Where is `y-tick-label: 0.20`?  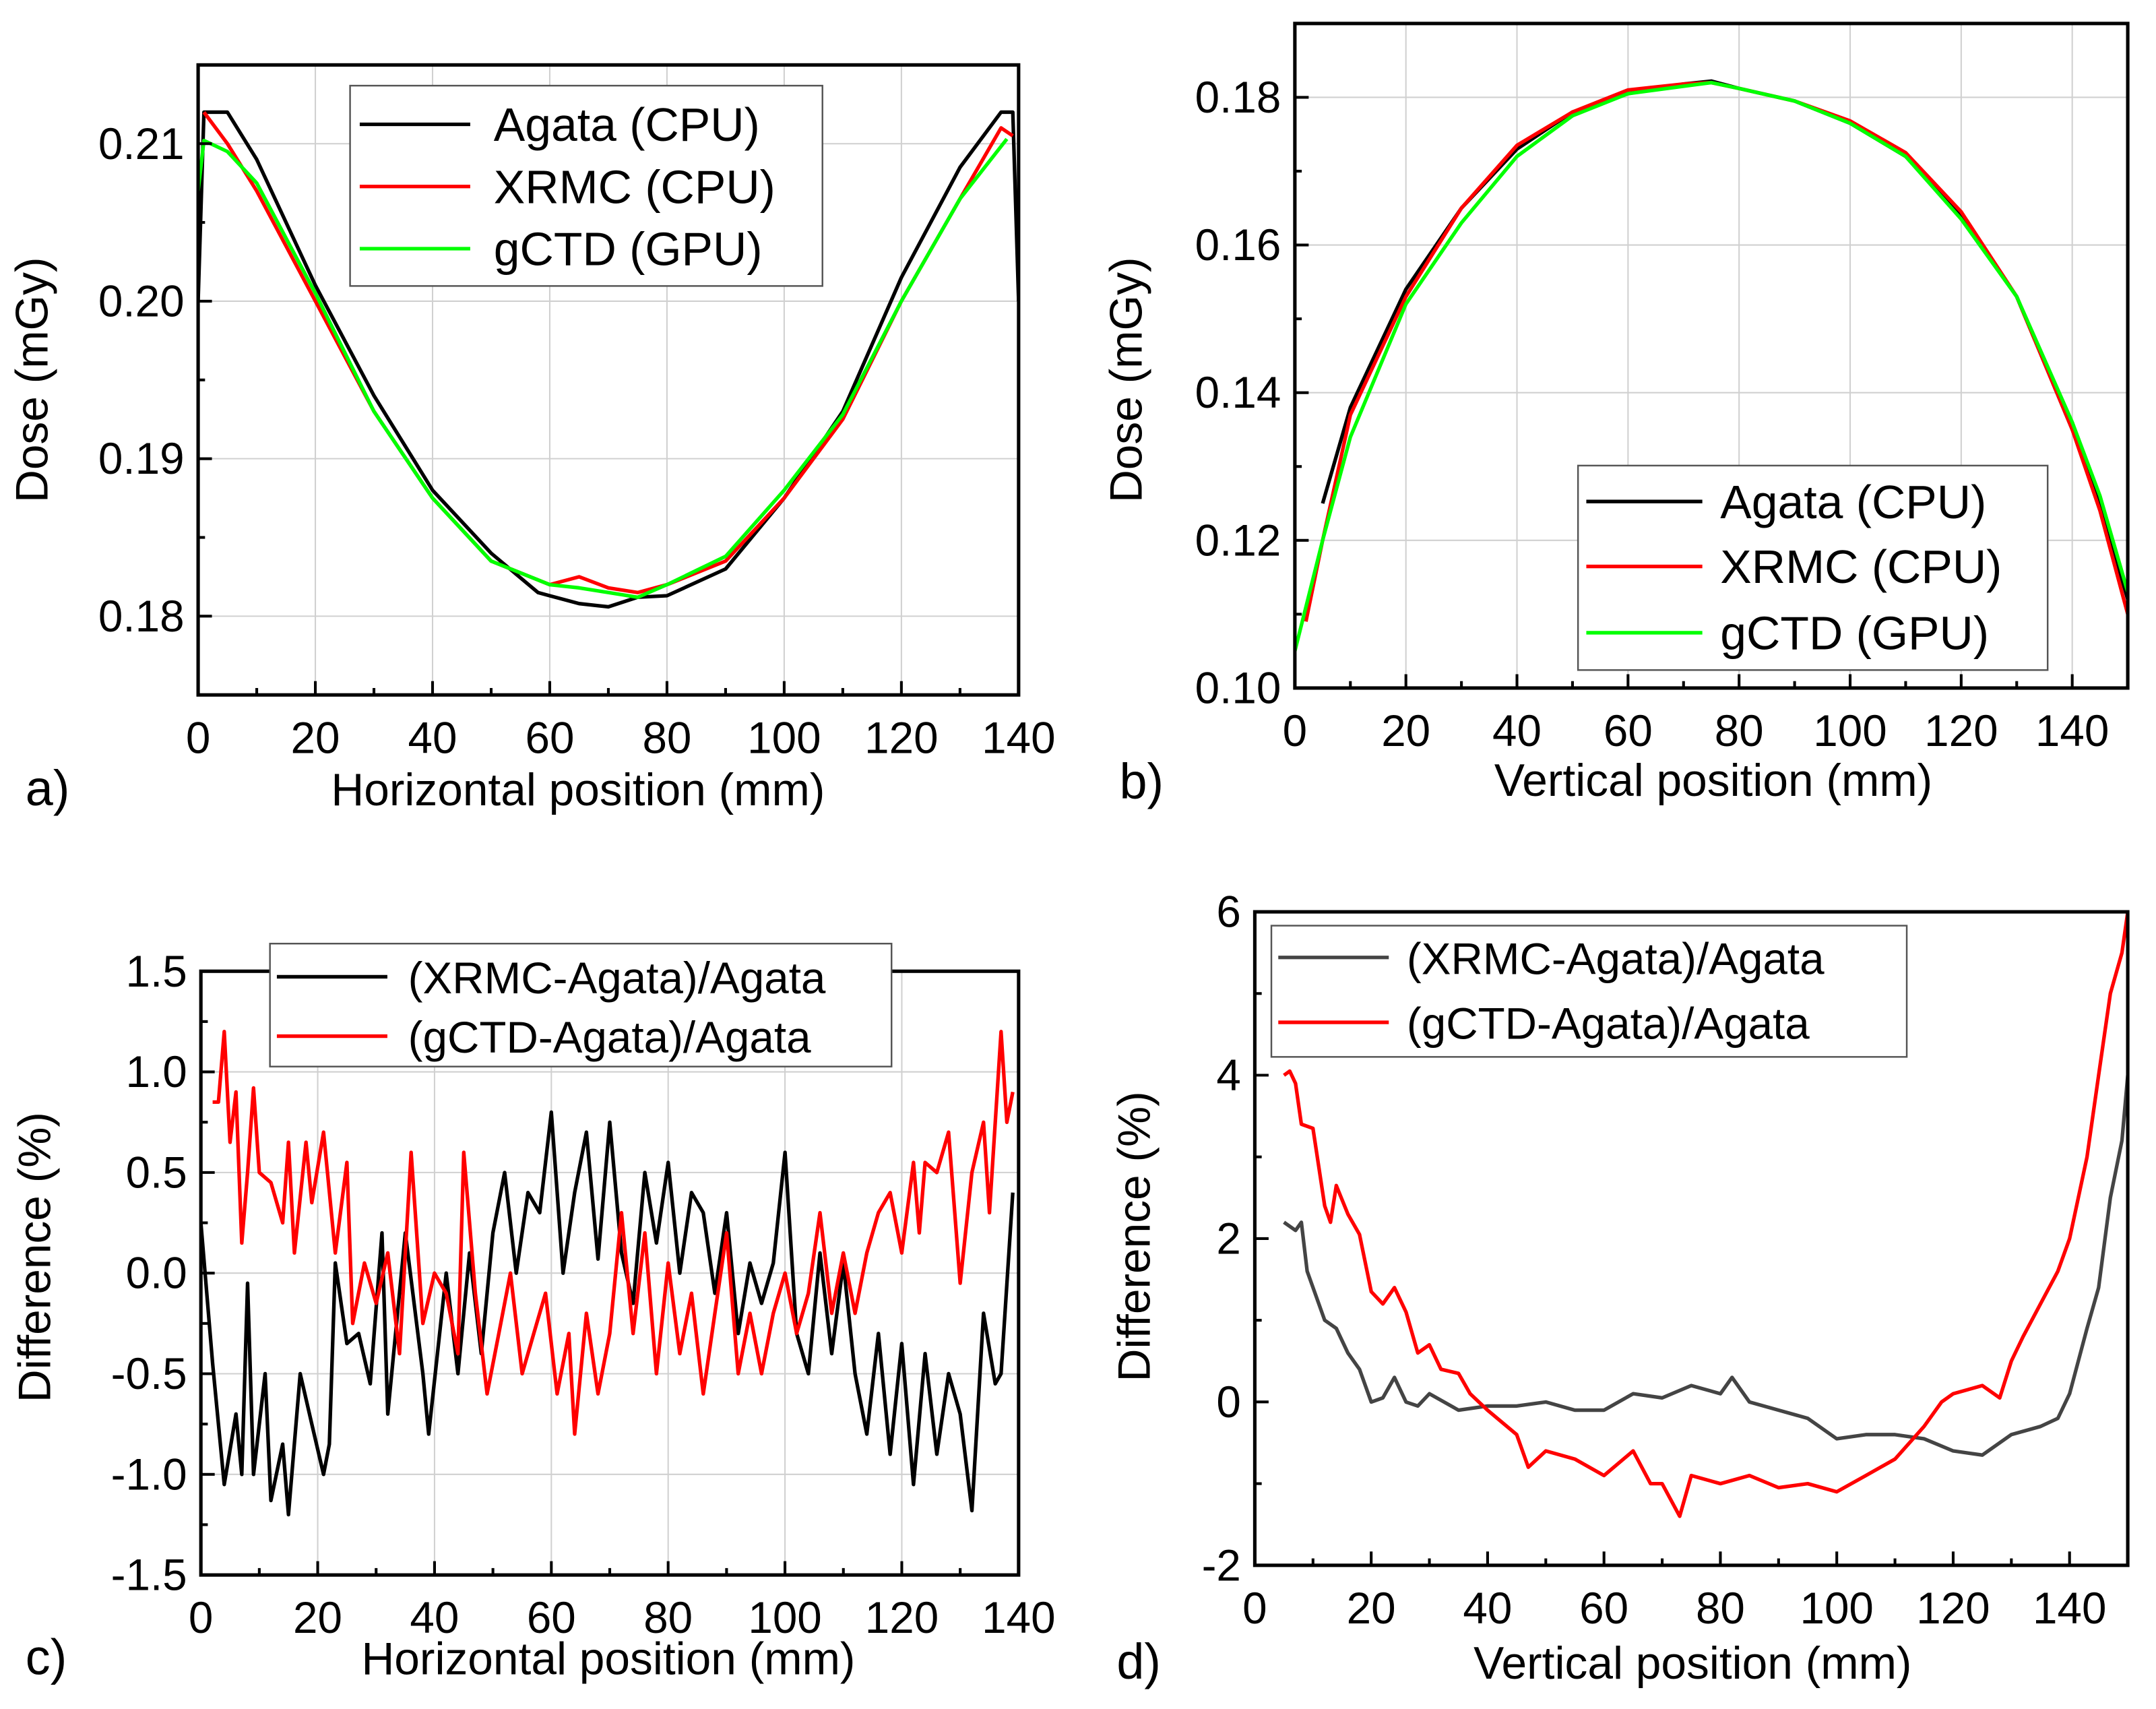
y-tick-label: 0.20 is located at coordinates (141, 301).